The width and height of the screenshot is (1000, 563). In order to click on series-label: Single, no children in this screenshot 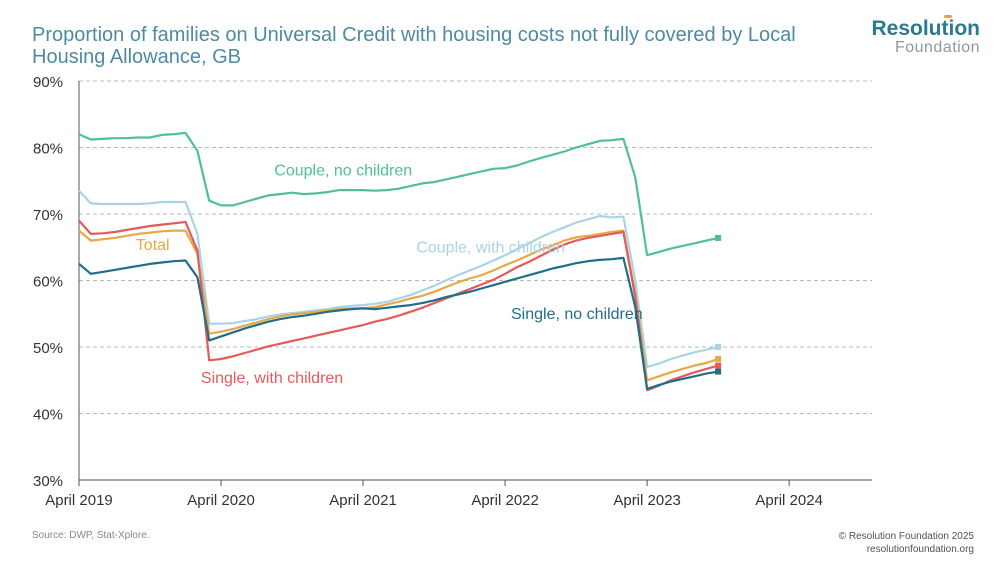, I will do `click(577, 314)`.